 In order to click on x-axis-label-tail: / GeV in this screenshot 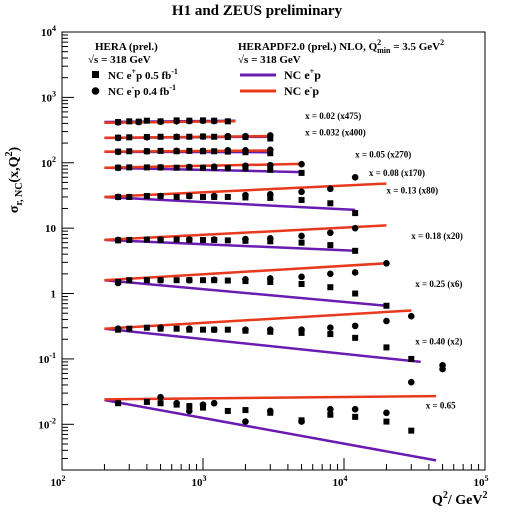, I will do `click(465, 500)`.